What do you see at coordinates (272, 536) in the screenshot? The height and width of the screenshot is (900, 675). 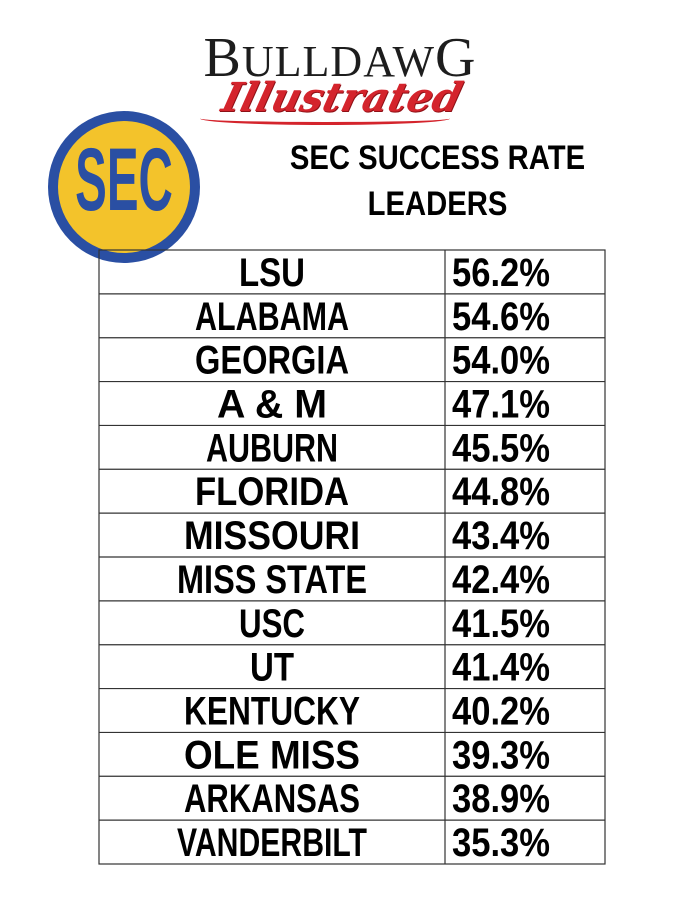 I see `team-label: MISSOURI` at bounding box center [272, 536].